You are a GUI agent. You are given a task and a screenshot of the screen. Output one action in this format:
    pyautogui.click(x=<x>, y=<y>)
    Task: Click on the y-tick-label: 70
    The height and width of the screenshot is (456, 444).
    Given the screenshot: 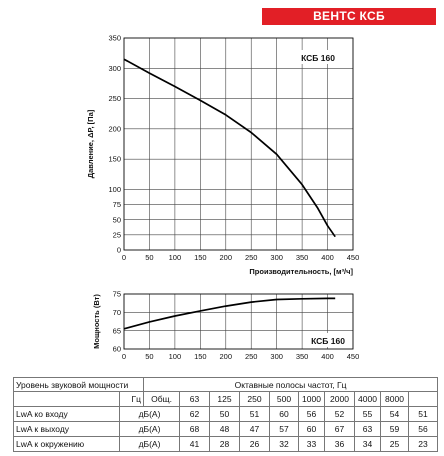 What is the action you would take?
    pyautogui.click(x=117, y=312)
    